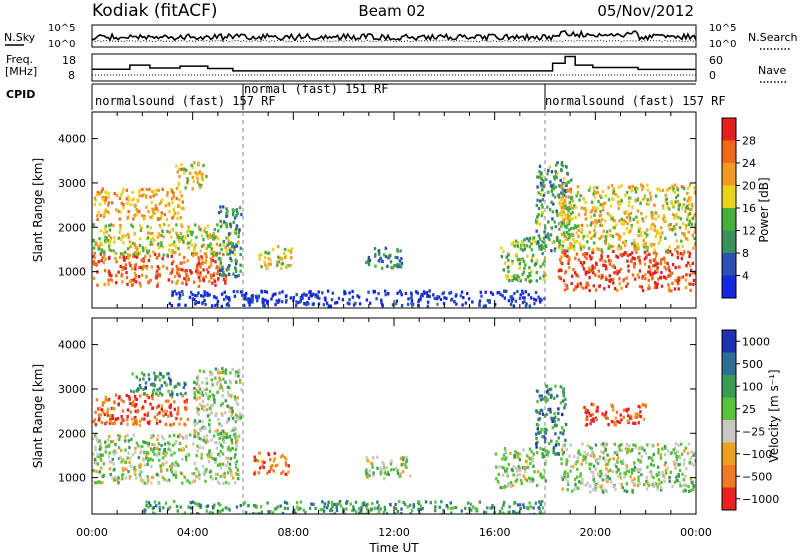  What do you see at coordinates (393, 547) in the screenshot?
I see `time-axis-label: Time UT` at bounding box center [393, 547].